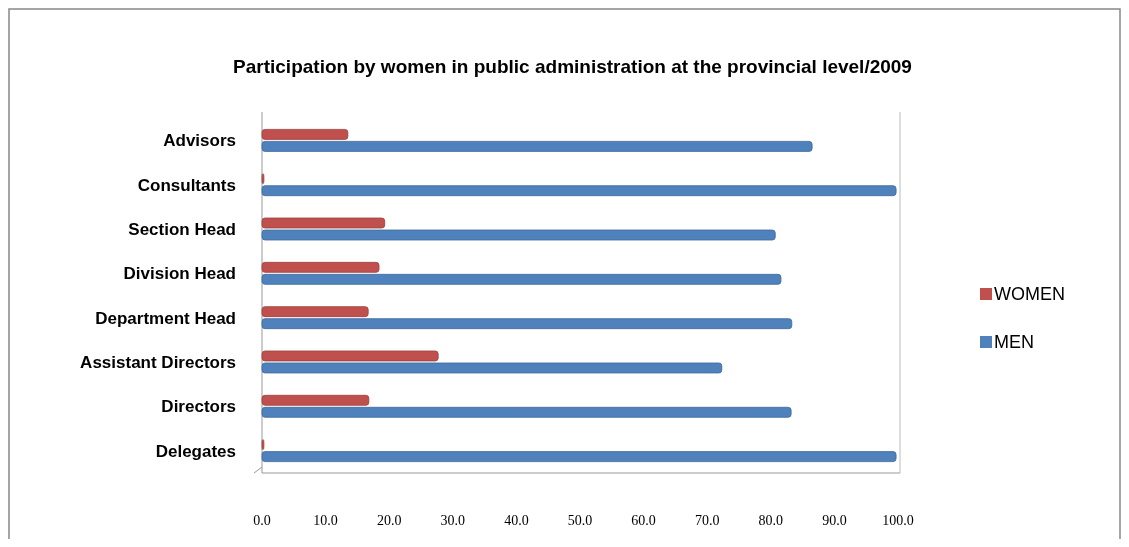 The image size is (1129, 547). What do you see at coordinates (198, 407) in the screenshot?
I see `y-tick-label: Directors` at bounding box center [198, 407].